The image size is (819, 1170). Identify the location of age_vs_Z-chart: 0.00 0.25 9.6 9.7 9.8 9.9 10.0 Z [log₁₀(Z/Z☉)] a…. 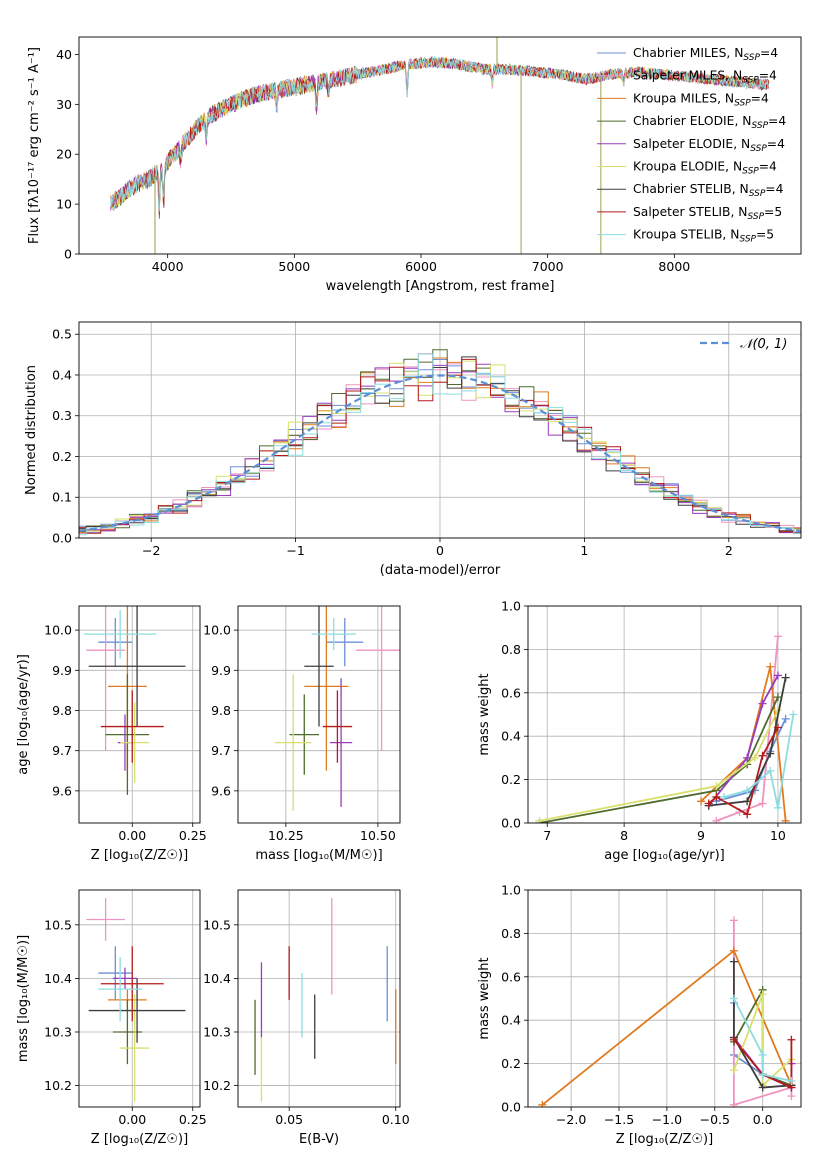
(111, 734).